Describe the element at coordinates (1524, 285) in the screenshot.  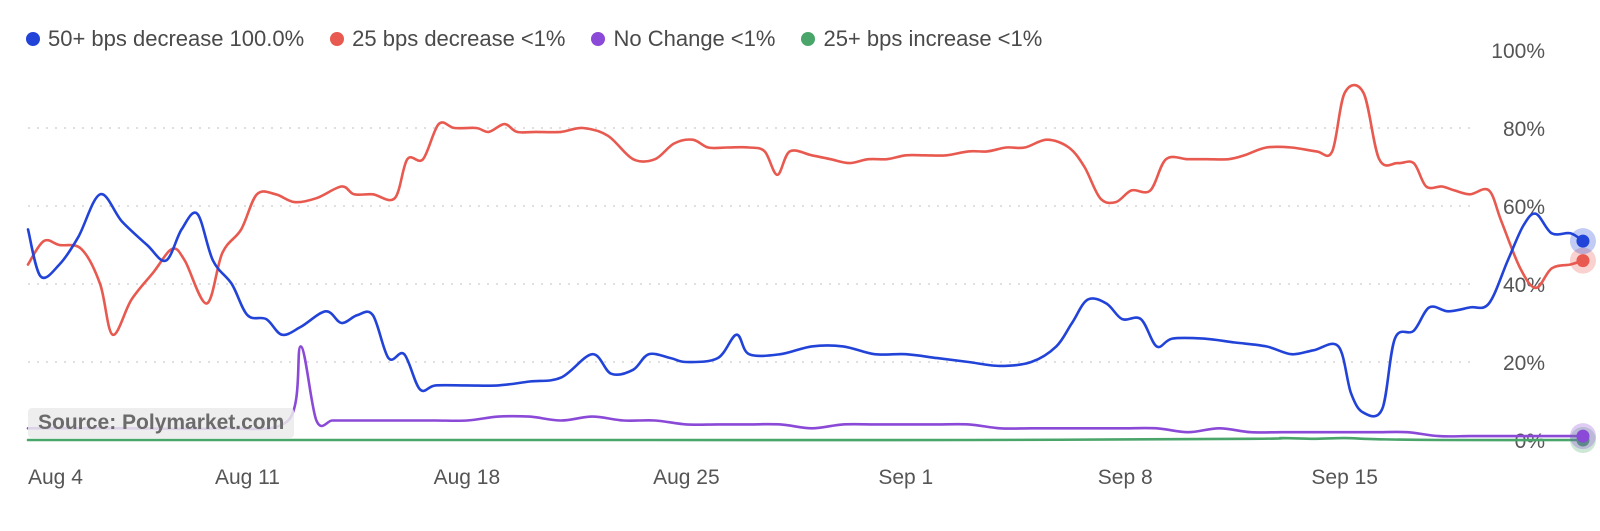
I see `y-tick-label: 40%` at that location.